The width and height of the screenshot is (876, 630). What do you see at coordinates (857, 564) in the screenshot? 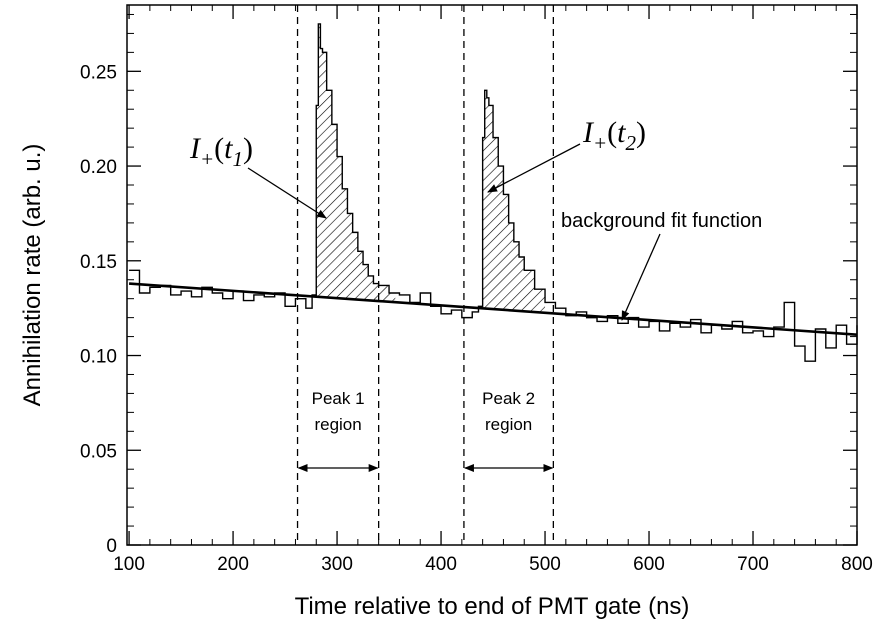
I see `x-tick-label: 800` at bounding box center [857, 564].